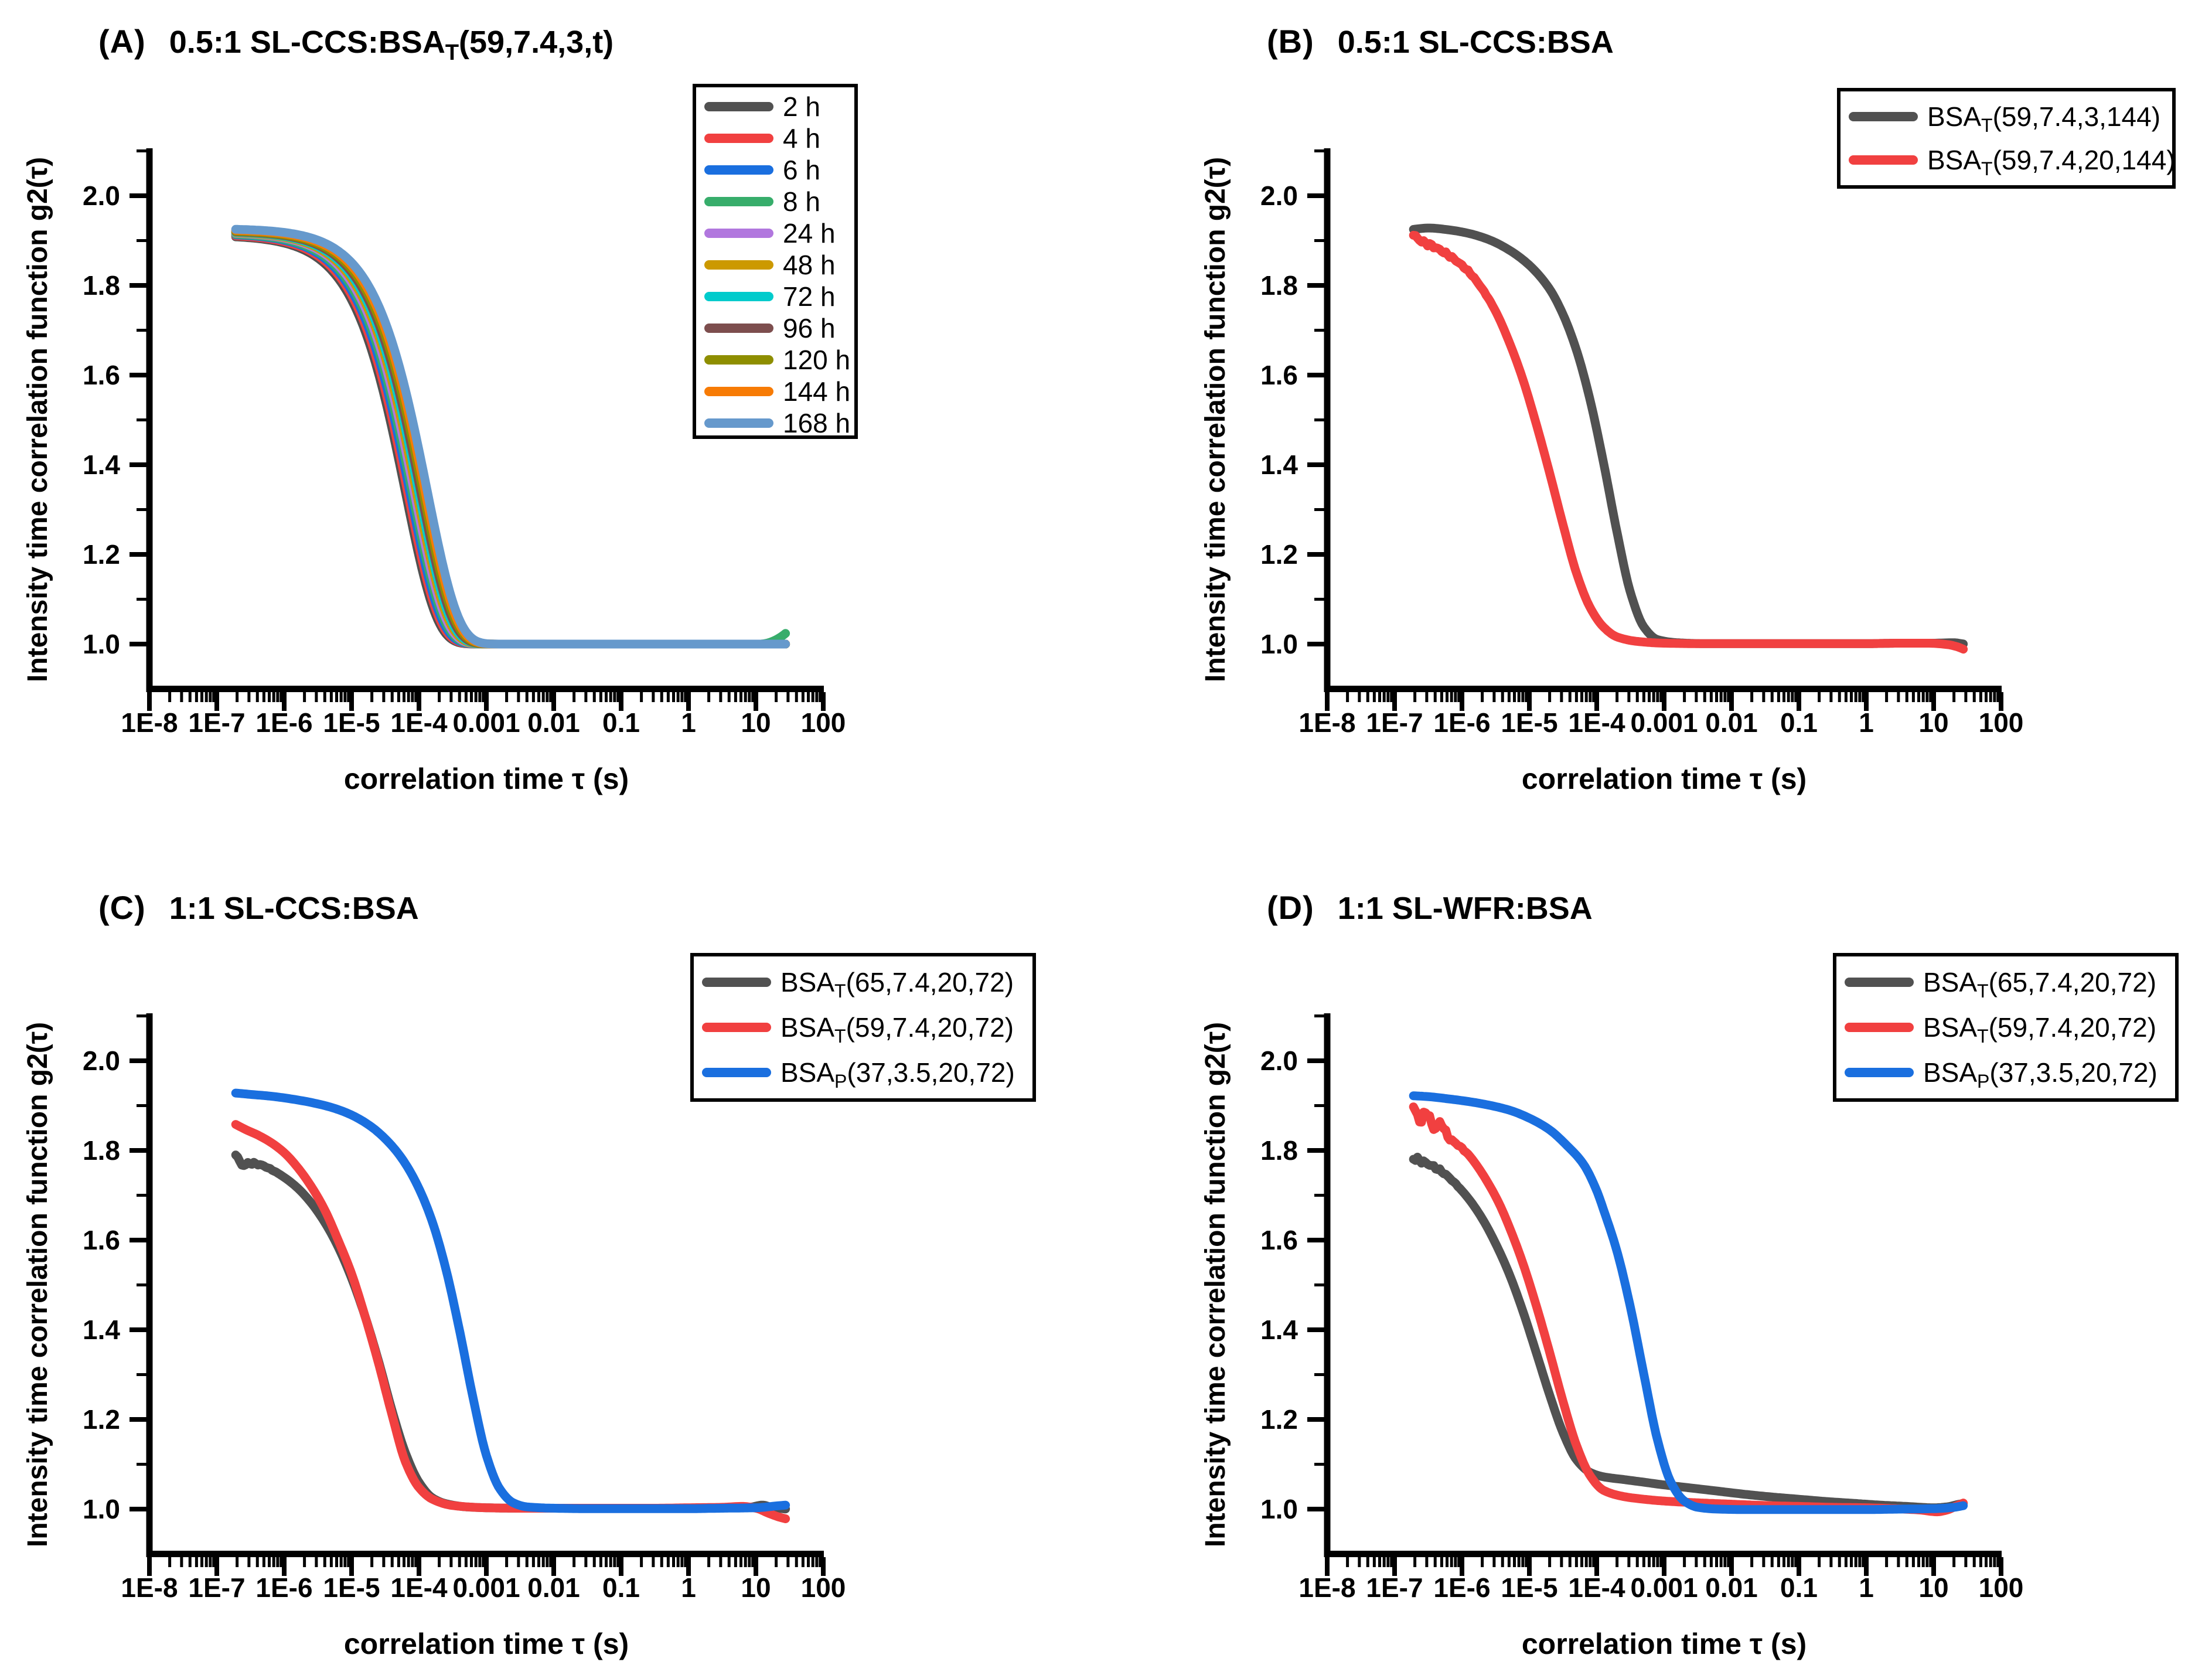 This screenshot has height=1665, width=2212. What do you see at coordinates (258, 907) in the screenshot?
I see `panel-c-title: (C) 1:1 SL-CCS:BSA` at bounding box center [258, 907].